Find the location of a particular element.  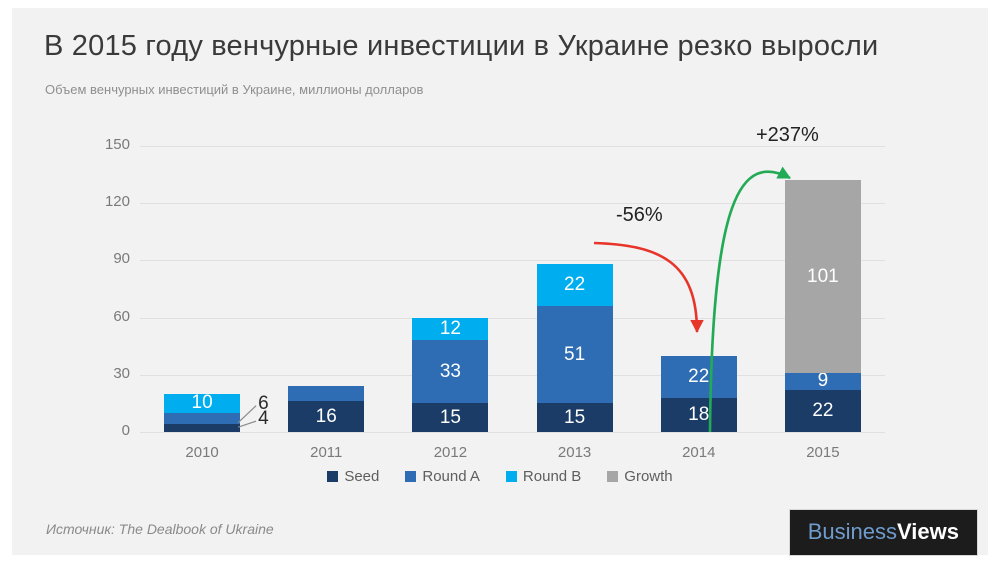

bar-stack: 22 9 101 is located at coordinates (822, 289).